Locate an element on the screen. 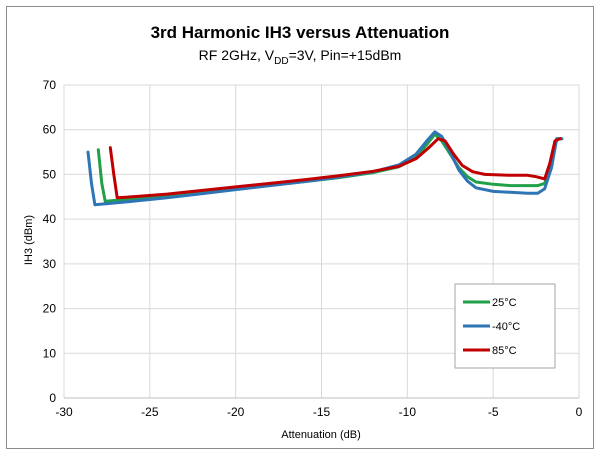 The width and height of the screenshot is (601, 456). legend-label: 25°C is located at coordinates (504, 303).